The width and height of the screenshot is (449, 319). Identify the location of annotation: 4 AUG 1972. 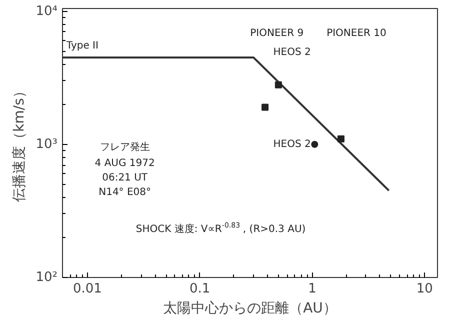
(124, 164).